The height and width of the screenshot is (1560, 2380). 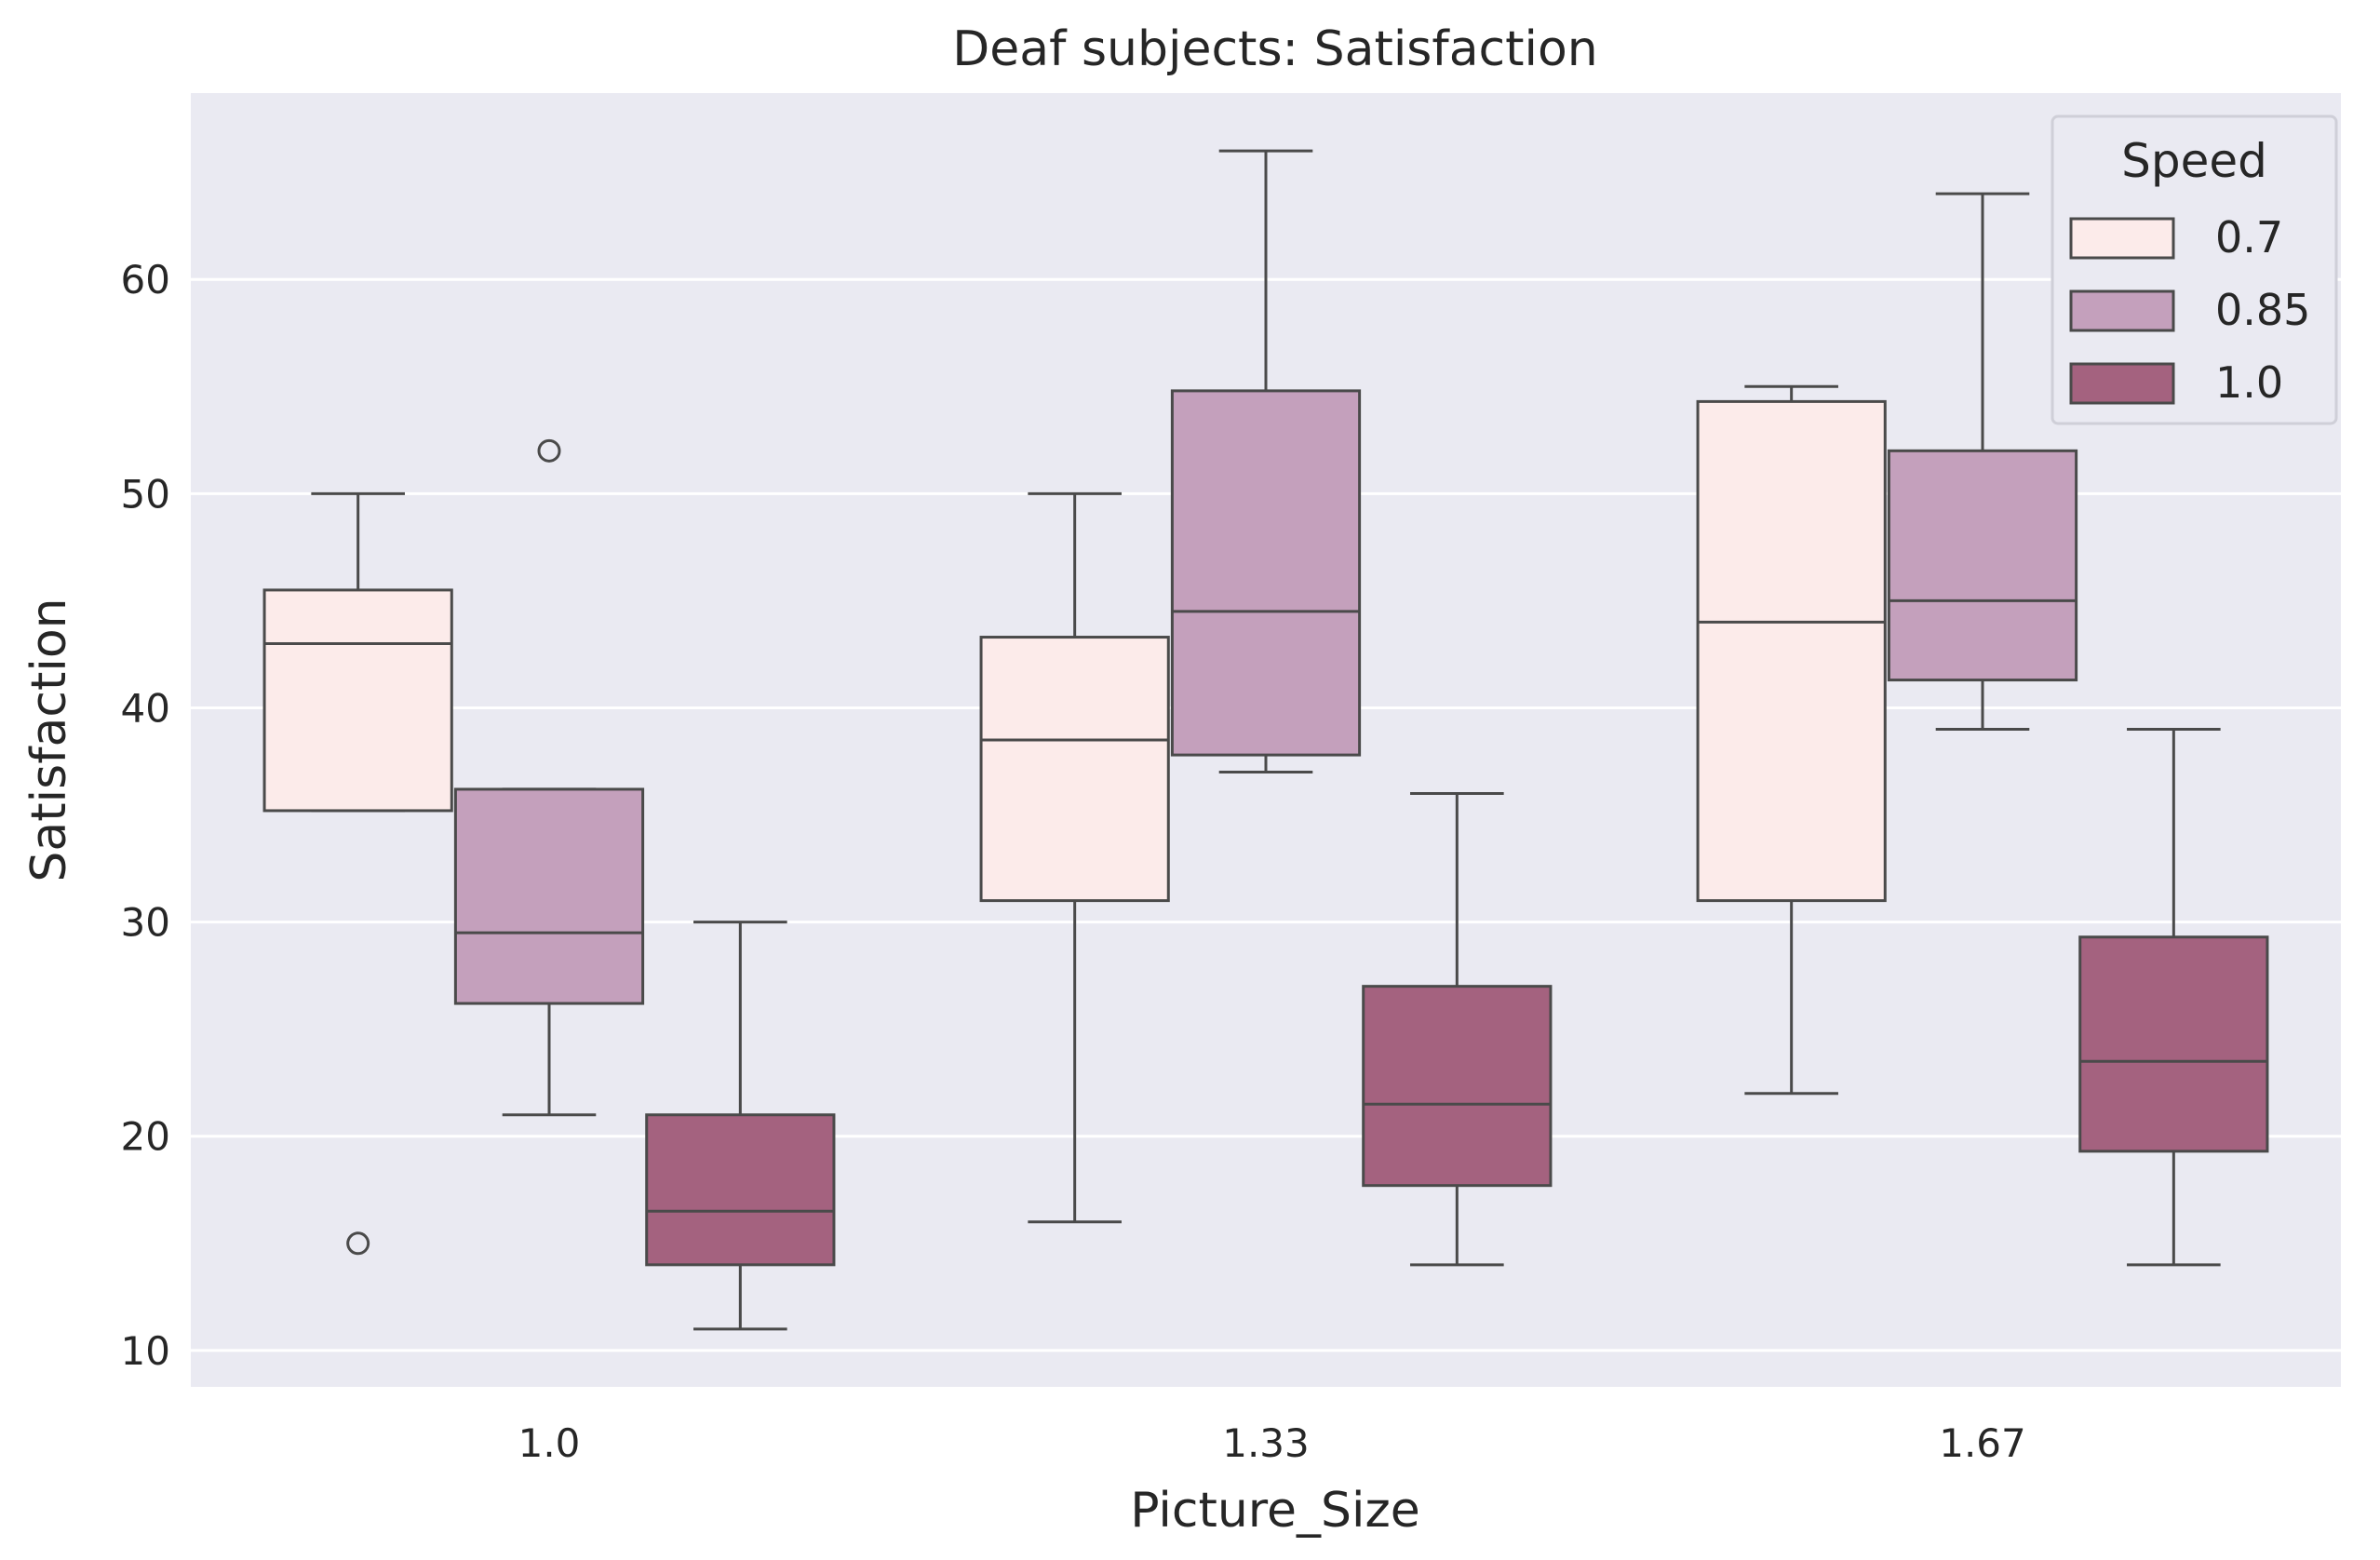 I want to click on x-tick-label-1-33: 1.33, so click(x=1266, y=1443).